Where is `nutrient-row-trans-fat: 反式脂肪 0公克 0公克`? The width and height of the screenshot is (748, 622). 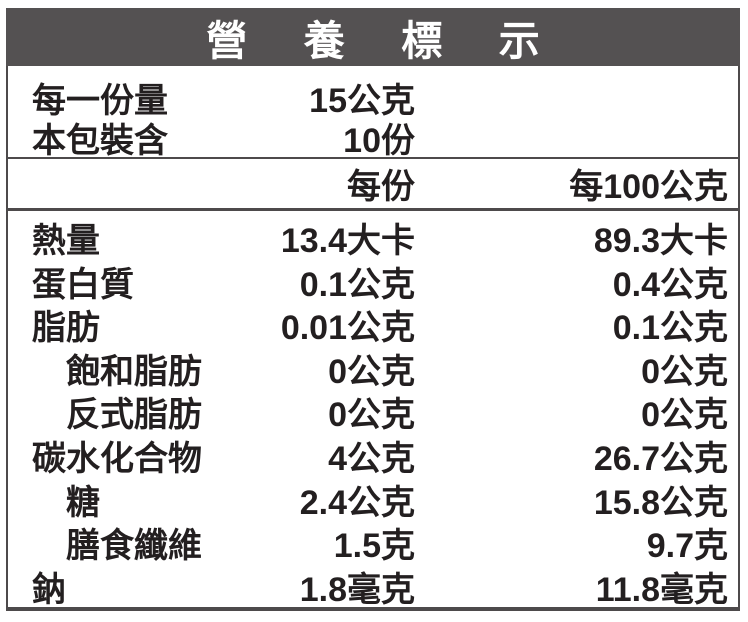 nutrient-row-trans-fat: 反式脂肪 0公克 0公克 is located at coordinates (373, 410).